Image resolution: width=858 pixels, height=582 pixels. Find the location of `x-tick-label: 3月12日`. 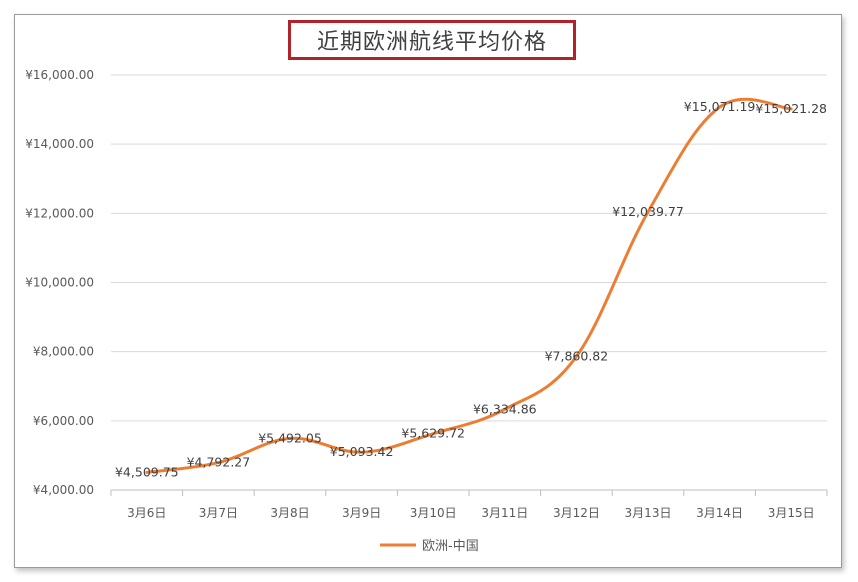

x-tick-label: 3月12日 is located at coordinates (576, 513).